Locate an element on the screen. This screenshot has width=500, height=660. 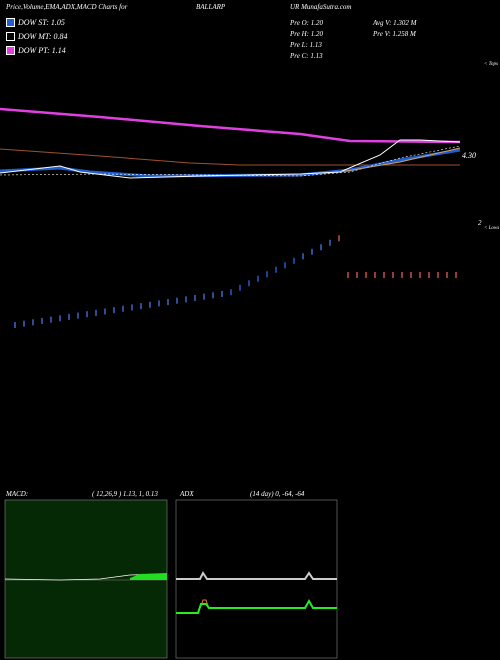
avg-volume: Avg V: 1.302 M is located at coordinates (395, 23).